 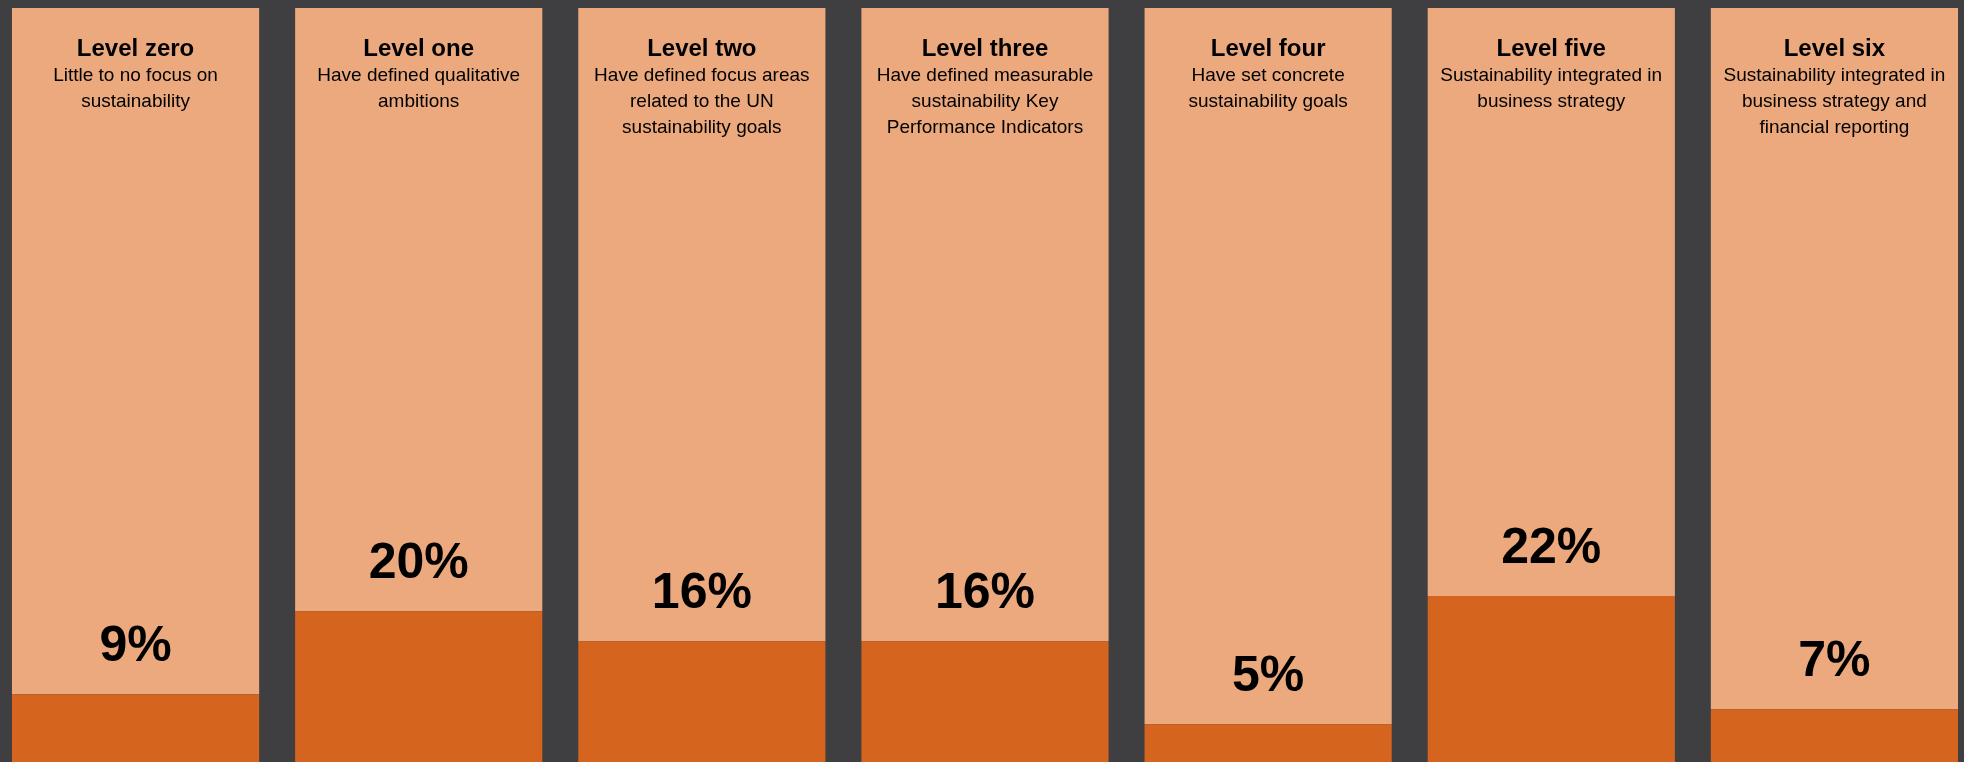 What do you see at coordinates (985, 48) in the screenshot?
I see `x-tick-label: Level three` at bounding box center [985, 48].